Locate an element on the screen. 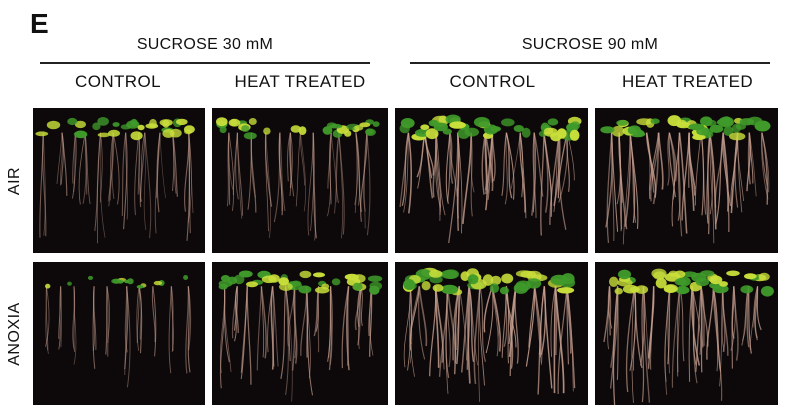 The height and width of the screenshot is (410, 810). photo-air-heat-90-seedlings is located at coordinates (686, 180).